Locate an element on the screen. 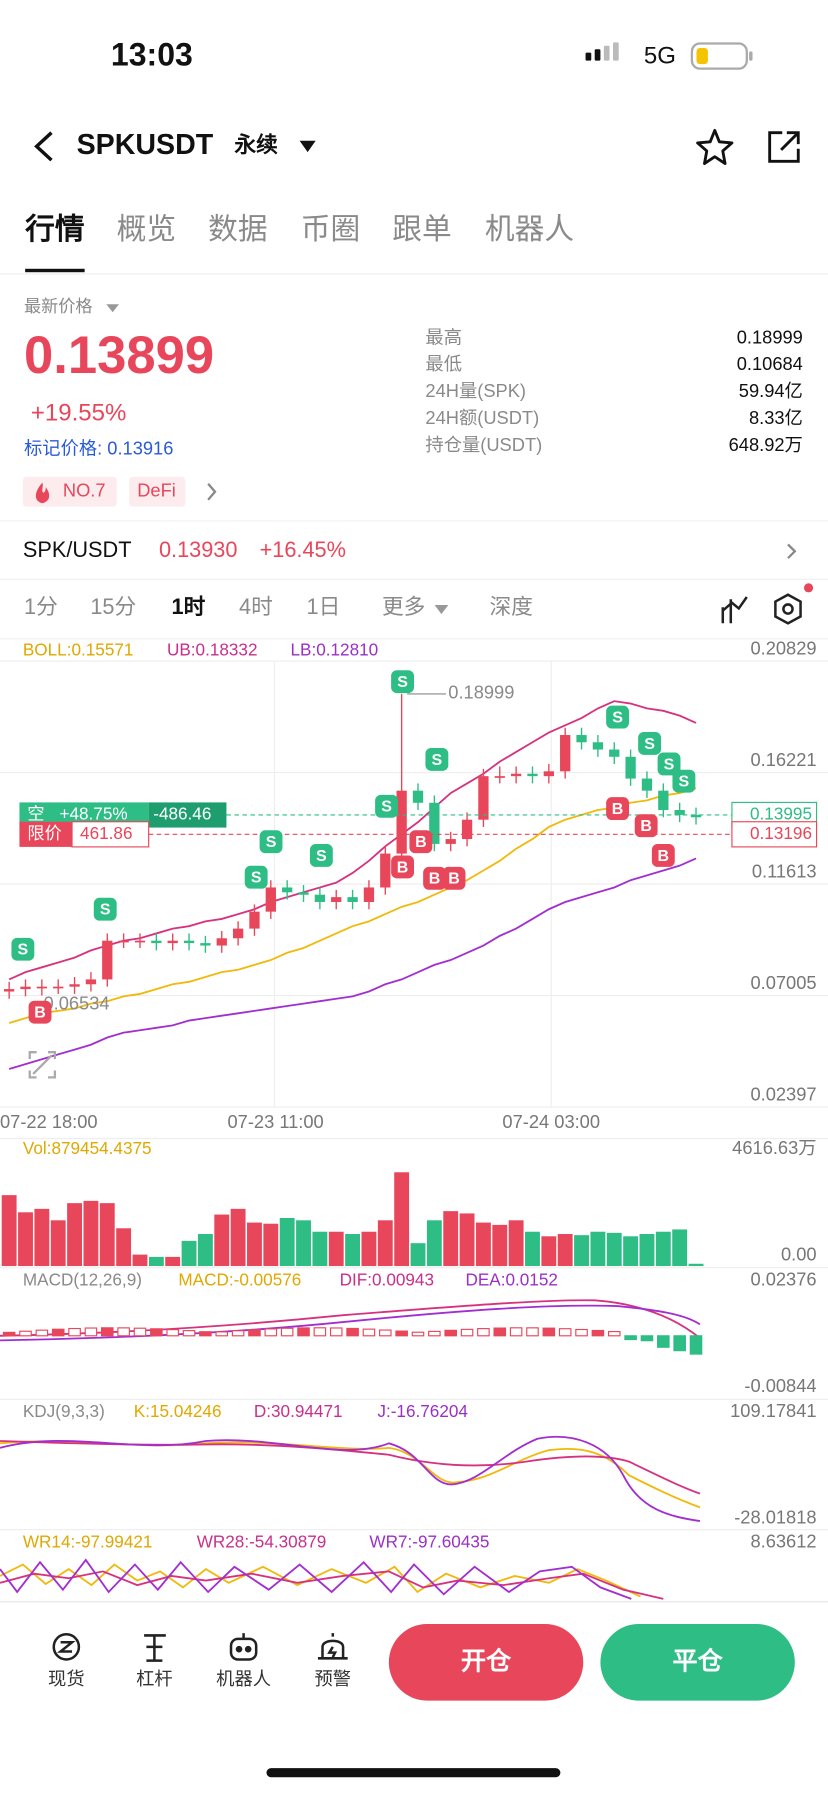  dropdown is located at coordinates (112, 308).